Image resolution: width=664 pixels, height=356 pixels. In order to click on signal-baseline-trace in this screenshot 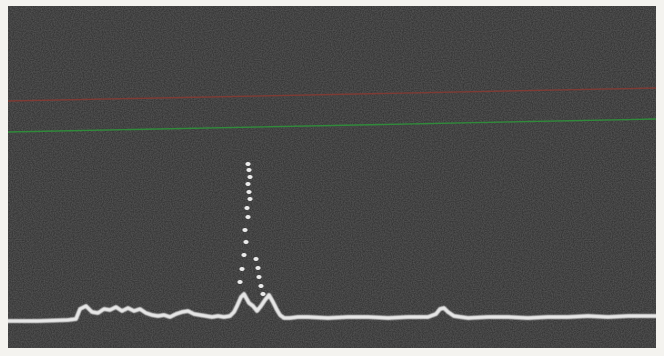, I will do `click(332, 307)`.